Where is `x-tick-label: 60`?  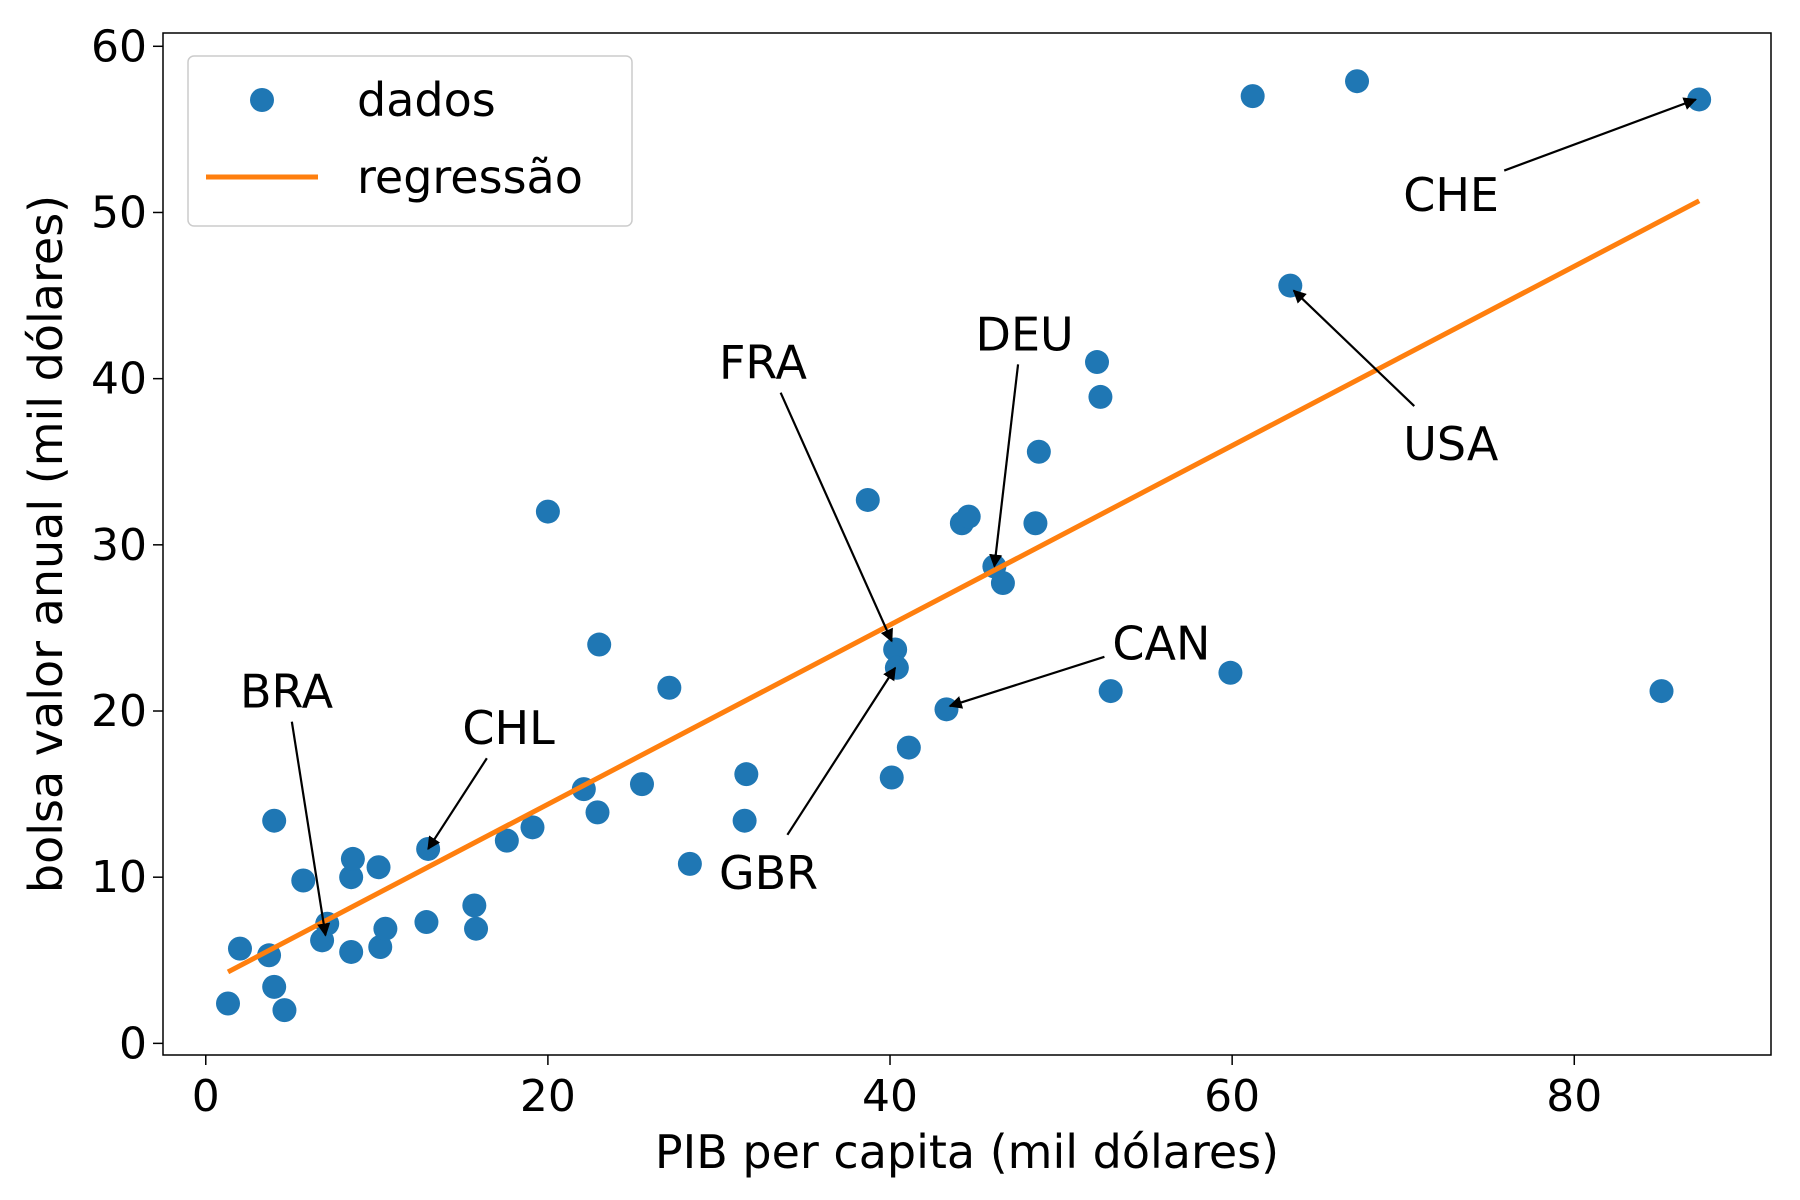 x-tick-label: 60 is located at coordinates (1232, 1096).